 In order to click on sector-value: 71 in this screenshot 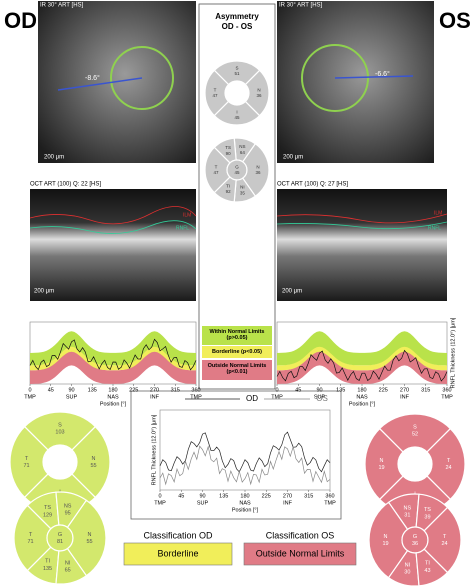, I will do `click(30, 542)`.